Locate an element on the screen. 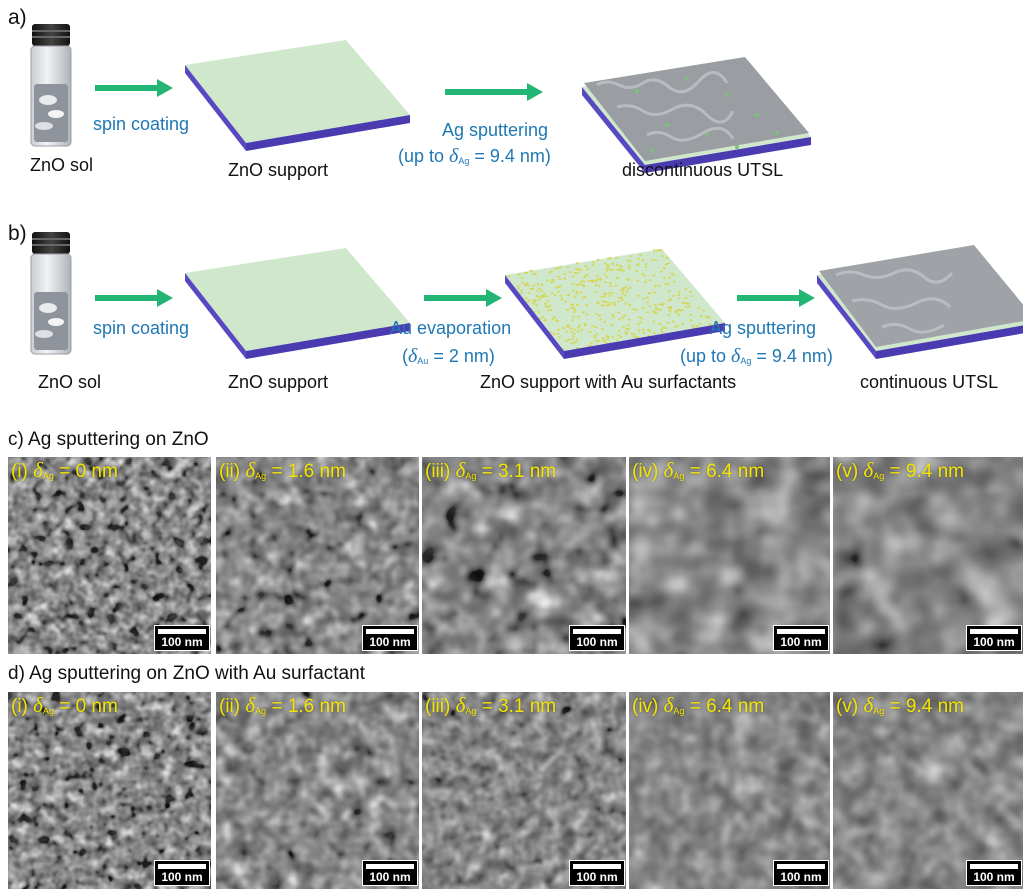 This screenshot has height=890, width=1023. sem-image: (ii) δAg = 1.6 nm 100 nm is located at coordinates (317, 555).